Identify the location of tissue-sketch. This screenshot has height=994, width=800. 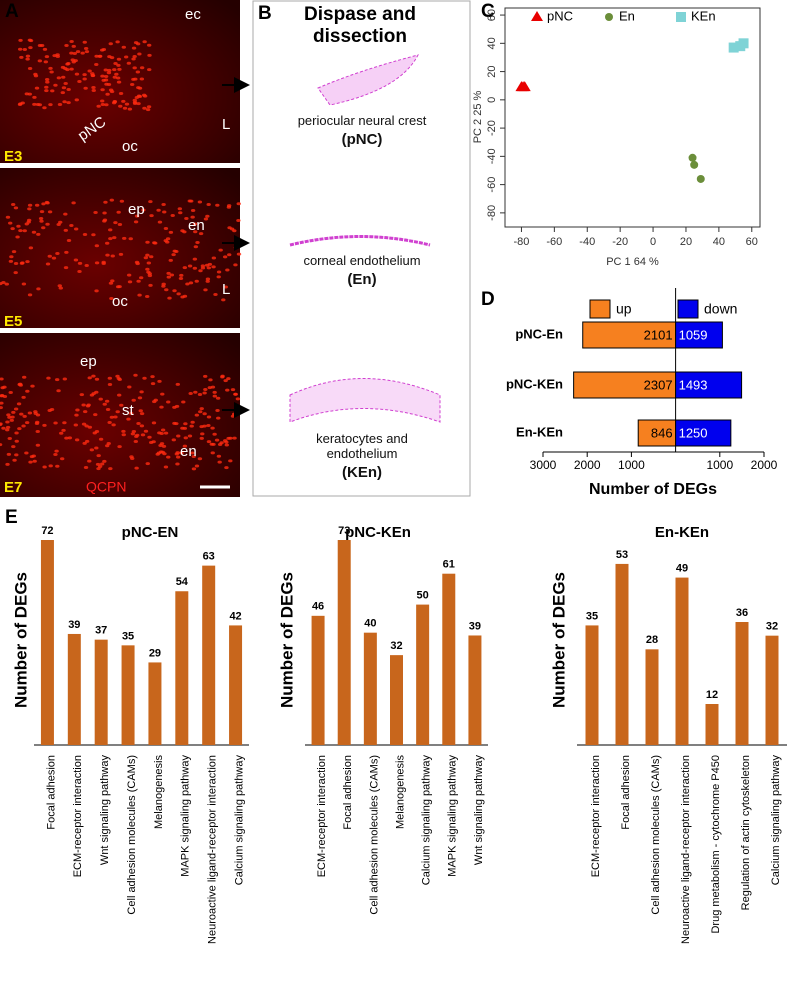
(365, 400).